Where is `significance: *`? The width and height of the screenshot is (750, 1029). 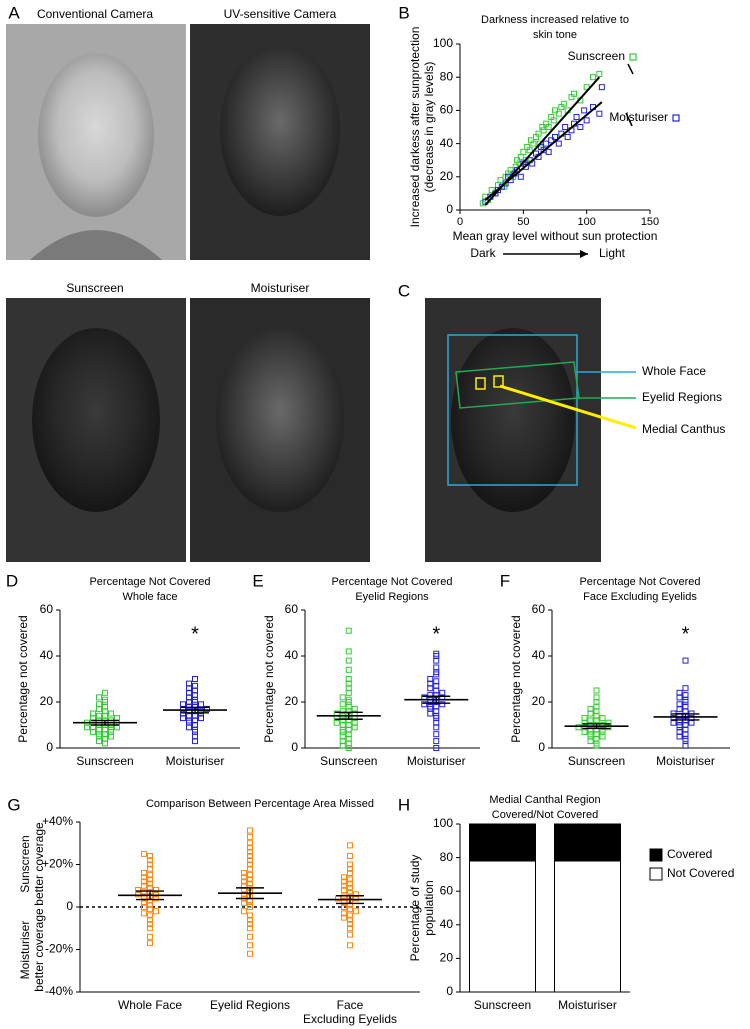
significance: * is located at coordinates (686, 634).